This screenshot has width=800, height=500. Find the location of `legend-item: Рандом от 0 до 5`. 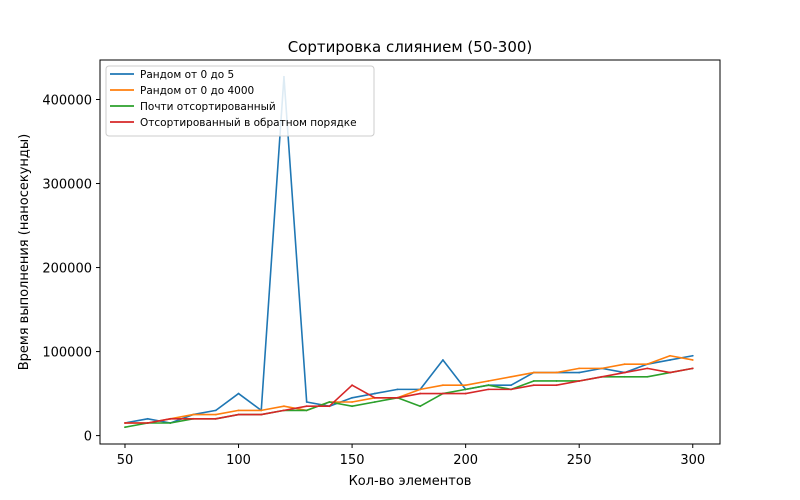

legend-item: Рандом от 0 до 5 is located at coordinates (172, 75).